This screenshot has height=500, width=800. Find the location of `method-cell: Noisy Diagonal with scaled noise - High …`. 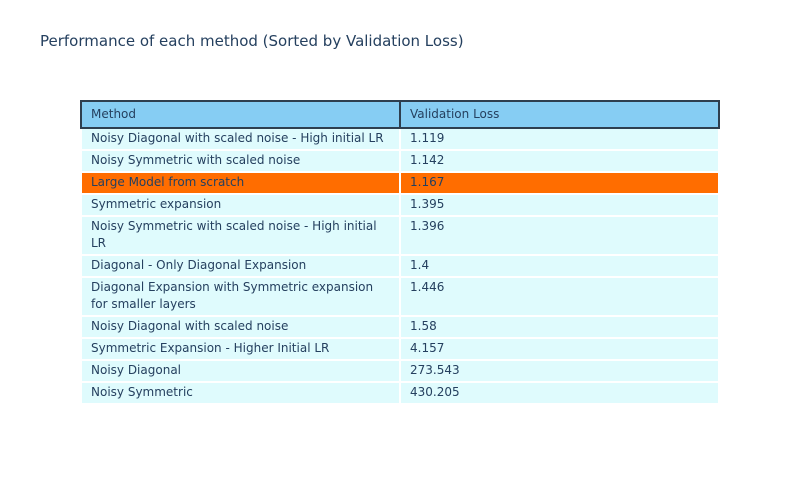

method-cell: Noisy Diagonal with scaled noise - High … is located at coordinates (240, 139).